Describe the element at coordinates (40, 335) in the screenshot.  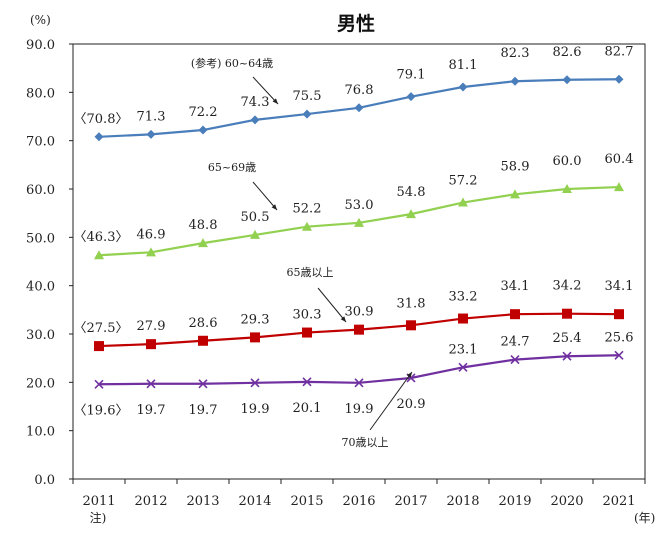
I see `y-tick-label: 30.0` at that location.